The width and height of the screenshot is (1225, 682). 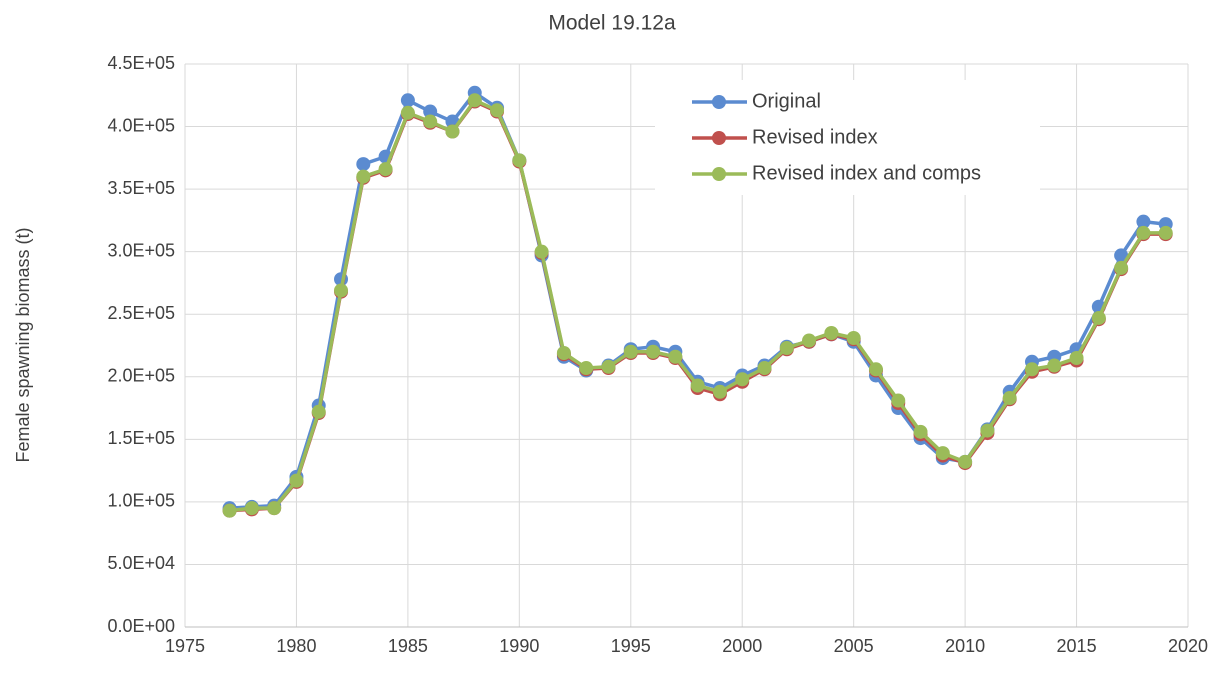 I want to click on y-tick-label: 1.0E+05, so click(x=141, y=501).